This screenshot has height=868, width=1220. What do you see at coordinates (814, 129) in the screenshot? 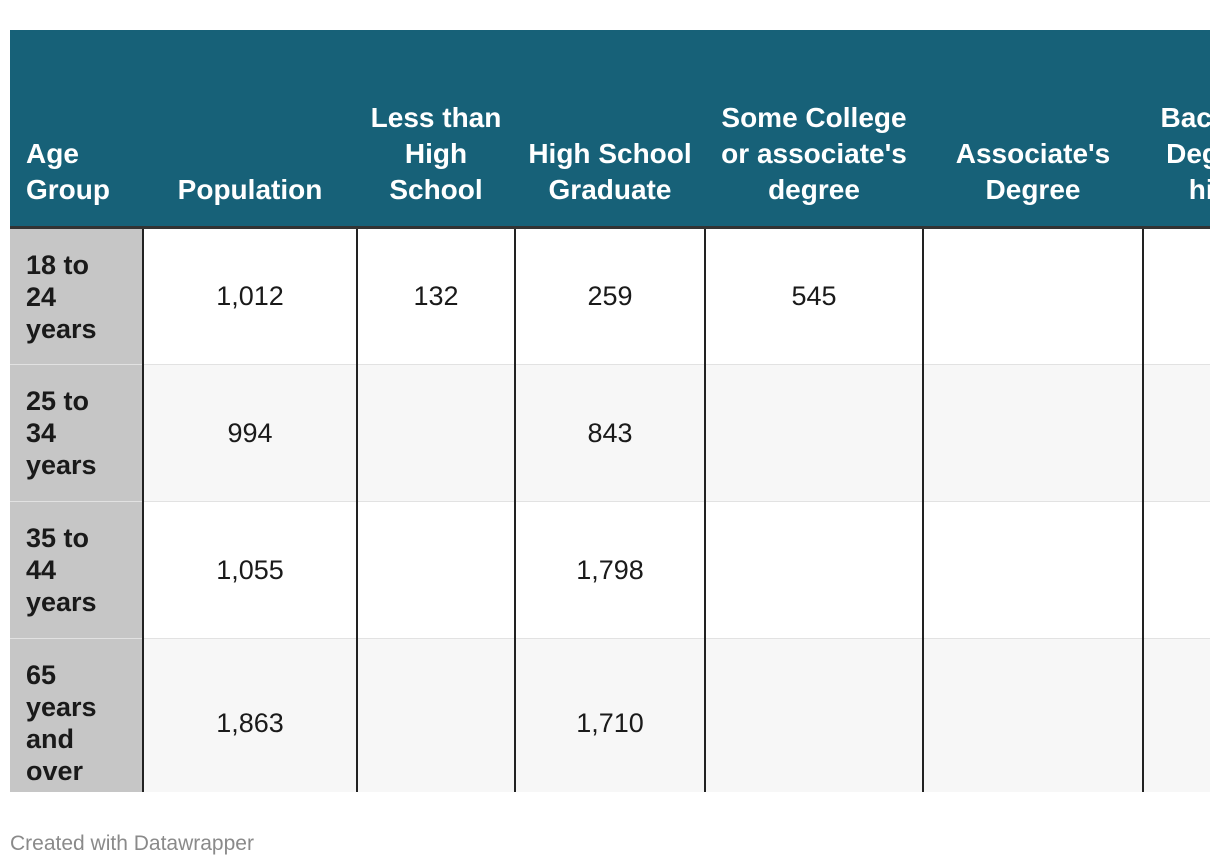
I see `column-header-some-college: Some College or associate's degree` at bounding box center [814, 129].